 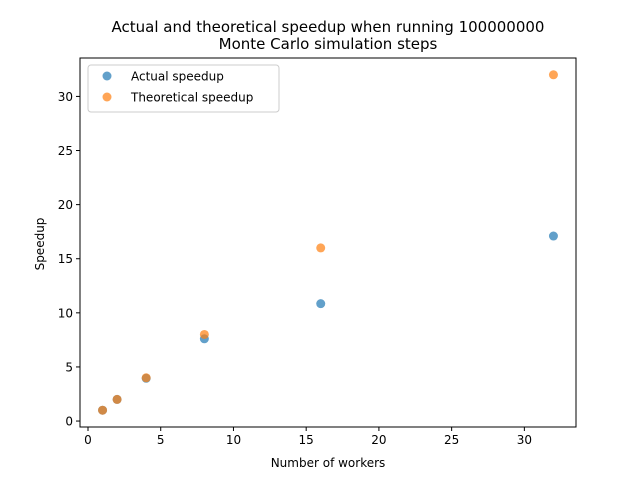 What do you see at coordinates (65, 259) in the screenshot?
I see `y-tick-label: 15` at bounding box center [65, 259].